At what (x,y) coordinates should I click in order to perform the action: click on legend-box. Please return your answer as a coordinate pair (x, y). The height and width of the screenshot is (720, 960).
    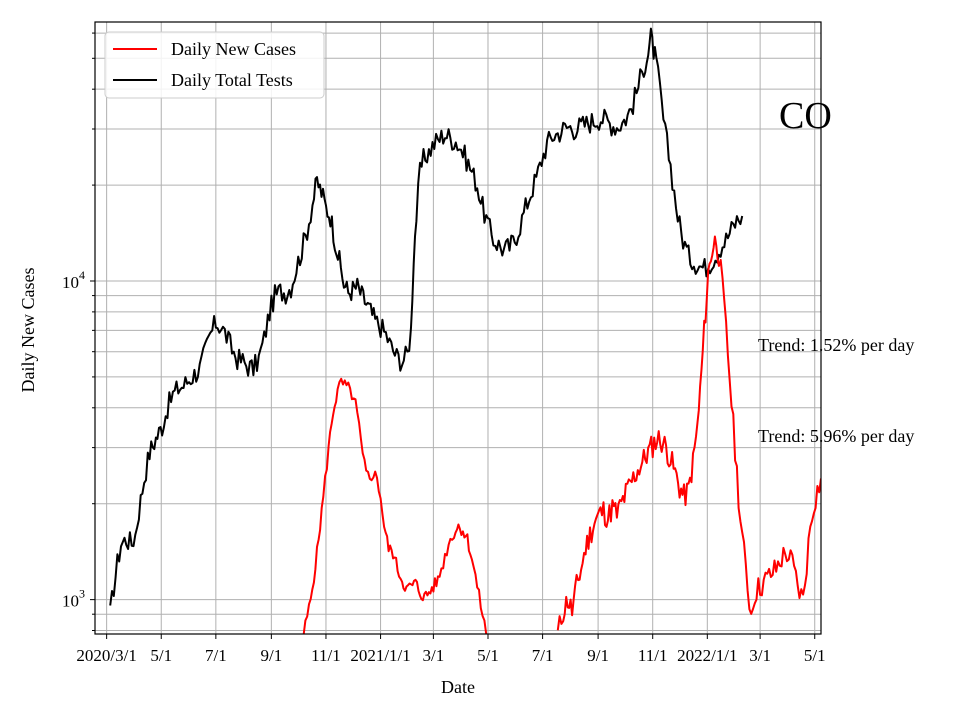
    Looking at the image, I should click on (214, 65).